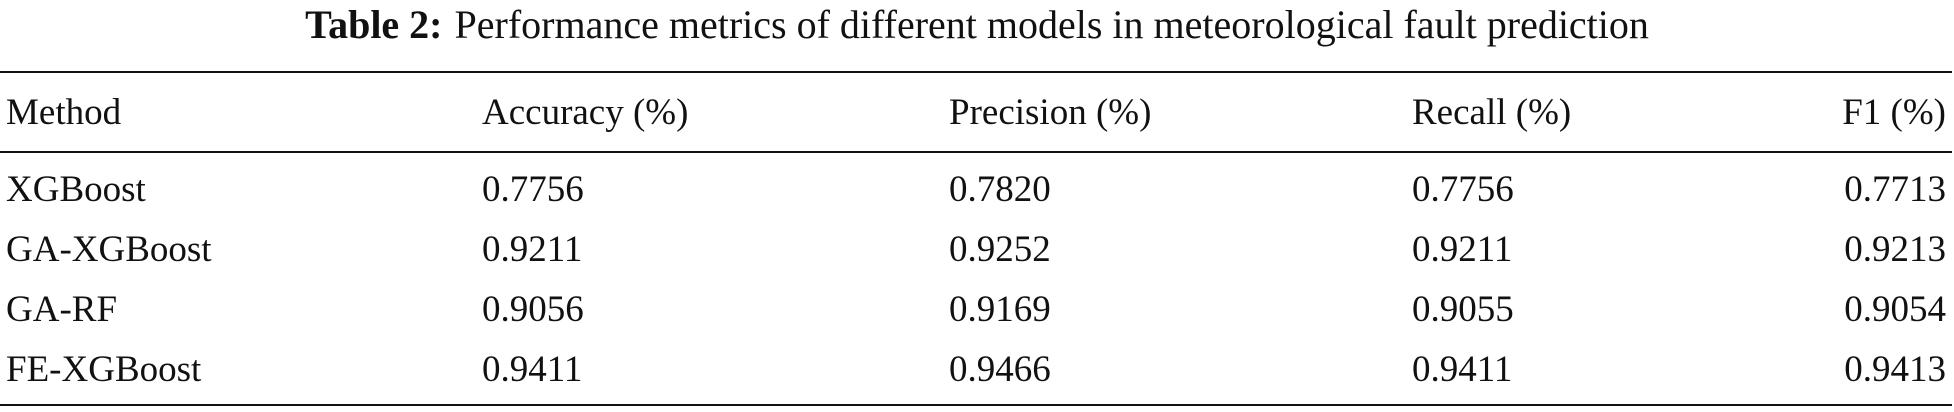 Image resolution: width=1954 pixels, height=412 pixels. I want to click on caption-label: Table 2:, so click(374, 24).